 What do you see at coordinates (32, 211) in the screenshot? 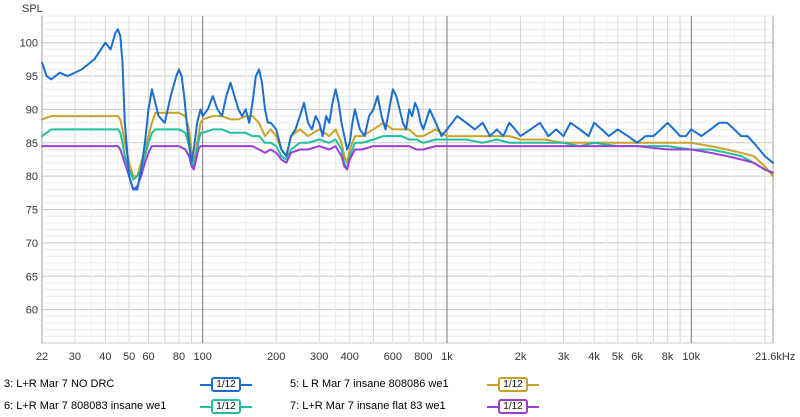
I see `y-tick-label: 75` at bounding box center [32, 211].